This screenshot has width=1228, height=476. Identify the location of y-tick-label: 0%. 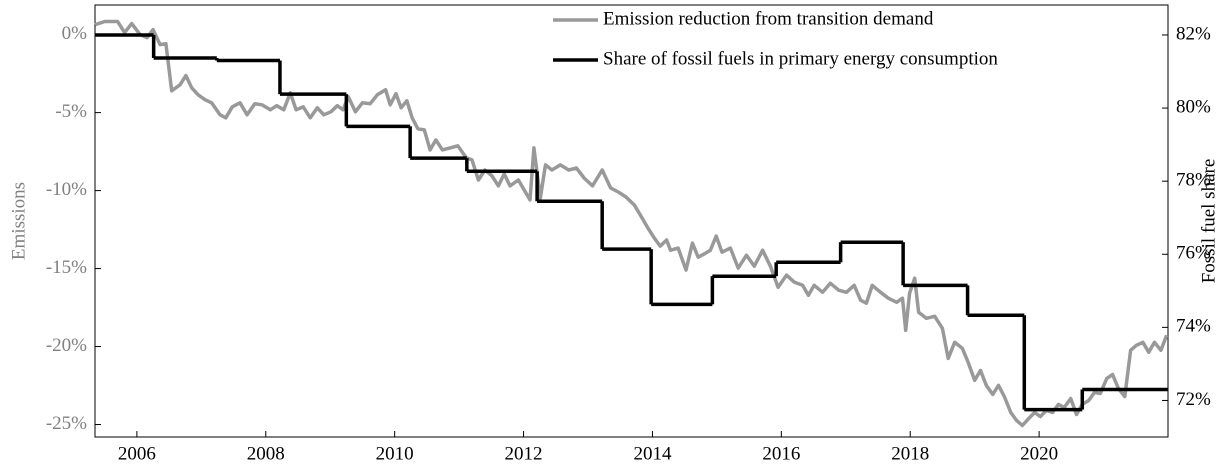
(75, 33).